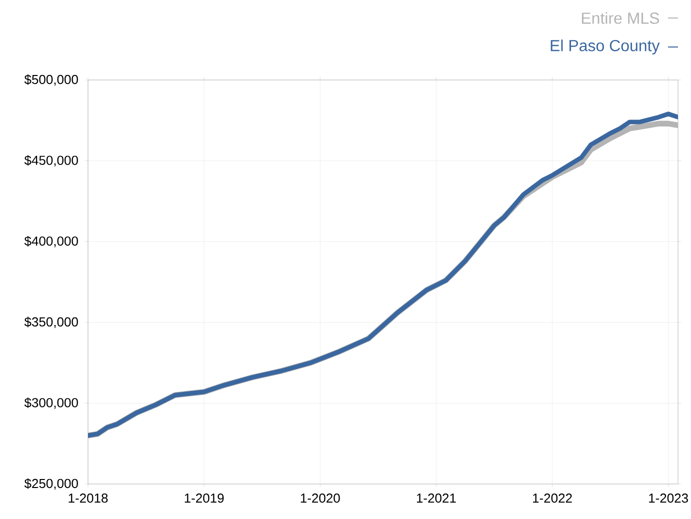 This screenshot has height=519, width=691. What do you see at coordinates (51, 322) in the screenshot?
I see `y-tick-label: $350,000` at bounding box center [51, 322].